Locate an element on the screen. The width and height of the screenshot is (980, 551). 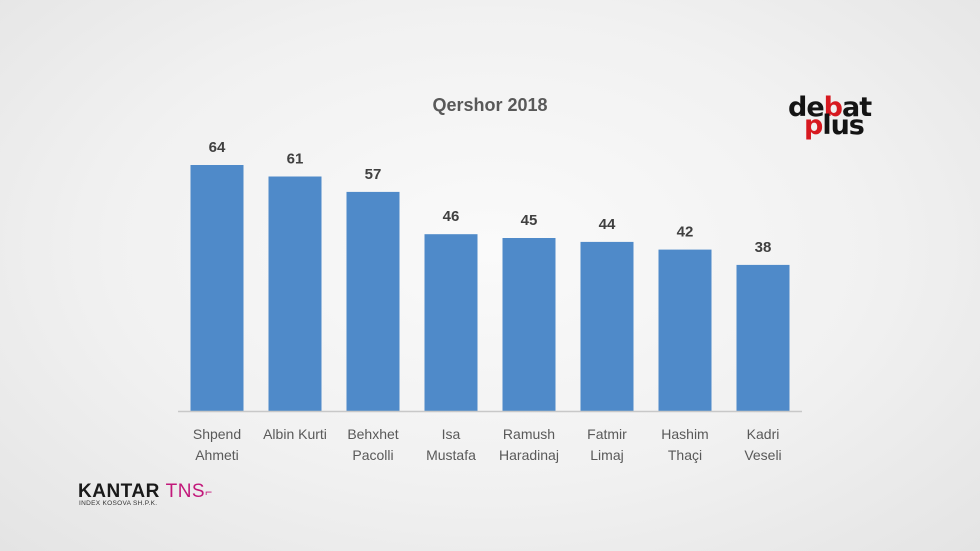
logo-plus-word: plus is located at coordinates (834, 125).